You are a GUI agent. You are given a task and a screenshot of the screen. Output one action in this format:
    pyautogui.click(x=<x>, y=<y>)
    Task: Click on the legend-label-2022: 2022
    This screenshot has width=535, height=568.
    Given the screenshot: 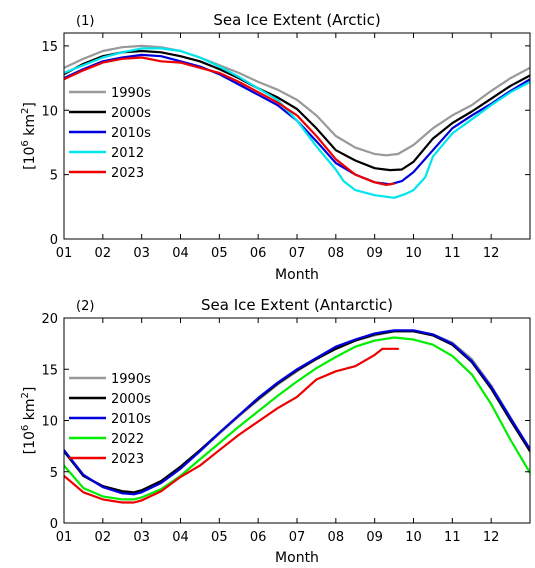 What is the action you would take?
    pyautogui.click(x=127, y=439)
    